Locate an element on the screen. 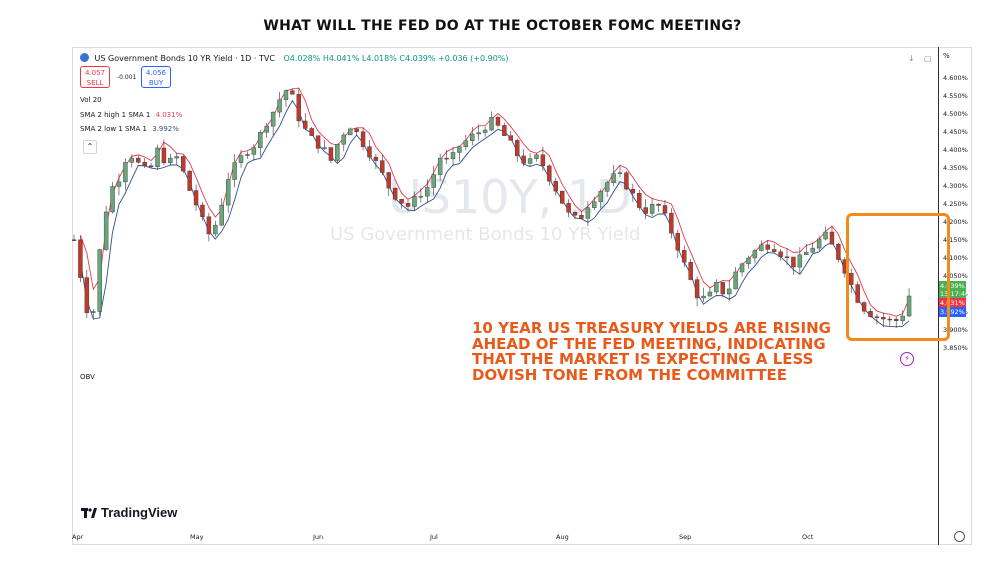 The height and width of the screenshot is (567, 1005). x-tick-label: Jun is located at coordinates (318, 537).